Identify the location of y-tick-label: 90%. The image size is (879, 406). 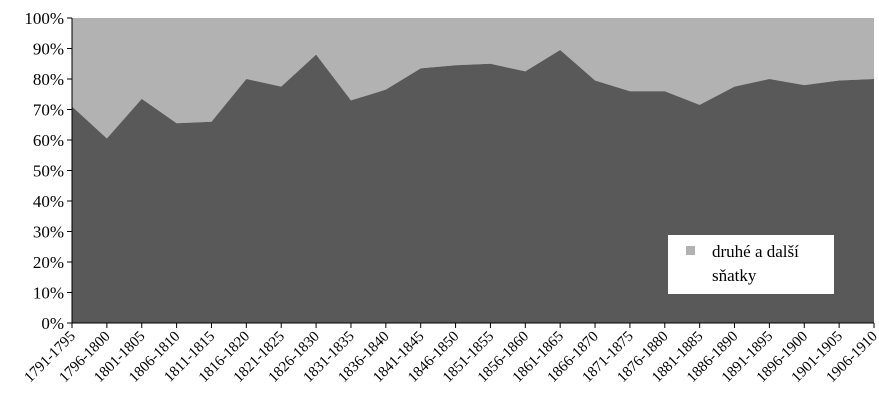
(48, 49).